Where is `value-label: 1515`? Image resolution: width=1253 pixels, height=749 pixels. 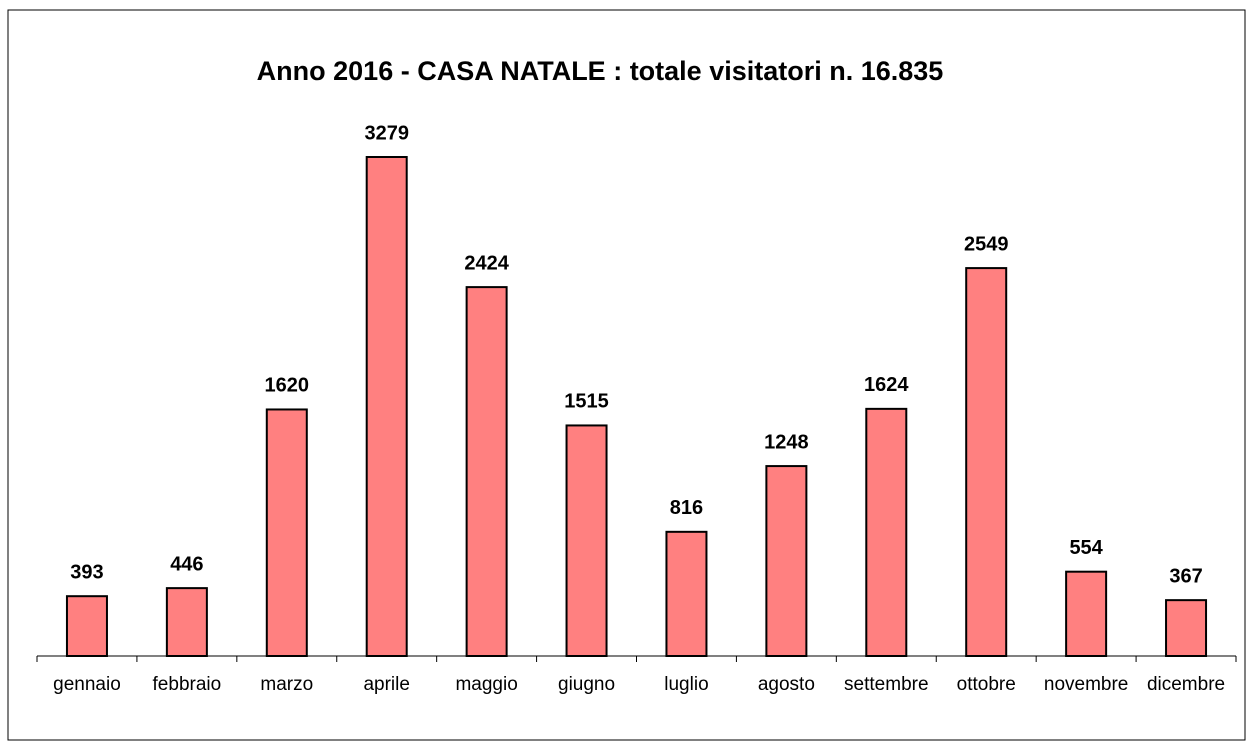 value-label: 1515 is located at coordinates (586, 402).